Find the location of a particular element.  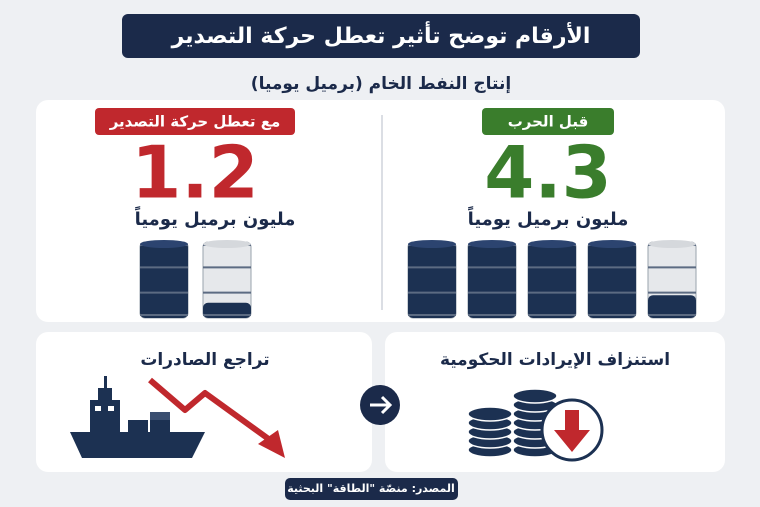

after-label: مع تعطل حركة التصدير is located at coordinates (195, 122).